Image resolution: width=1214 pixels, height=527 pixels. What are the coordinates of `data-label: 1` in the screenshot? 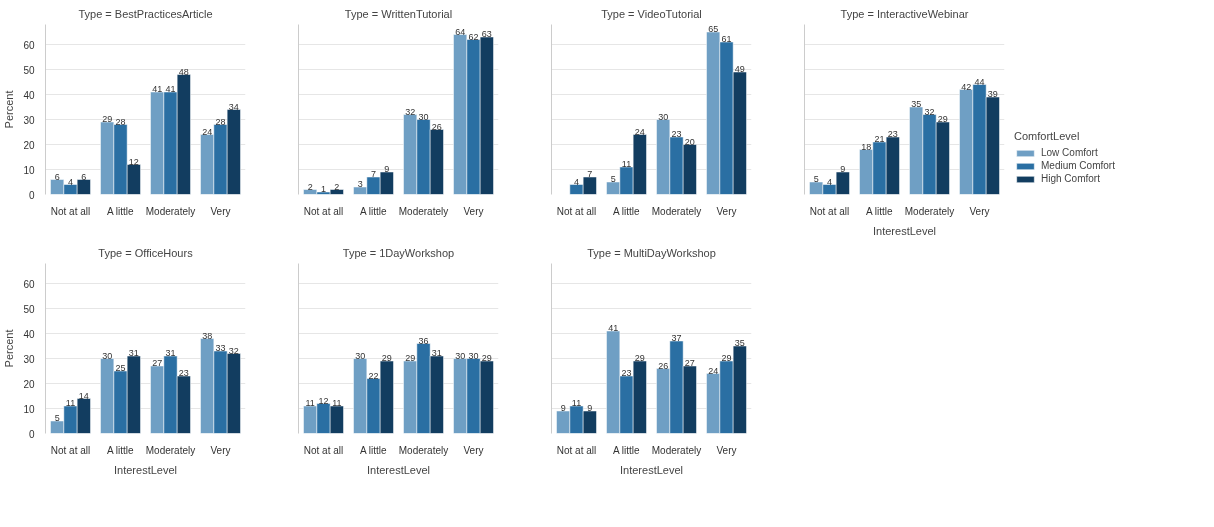 It's located at (324, 189).